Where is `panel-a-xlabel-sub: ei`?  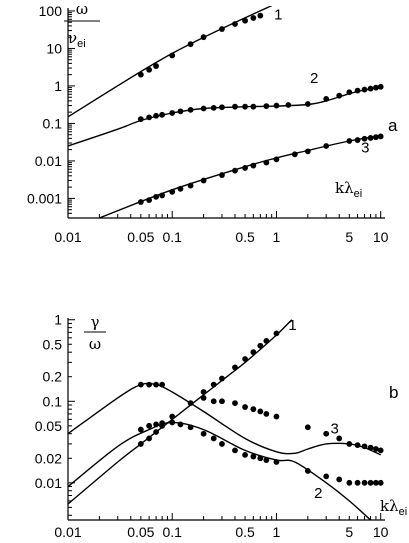 panel-a-xlabel-sub: ei is located at coordinates (358, 194).